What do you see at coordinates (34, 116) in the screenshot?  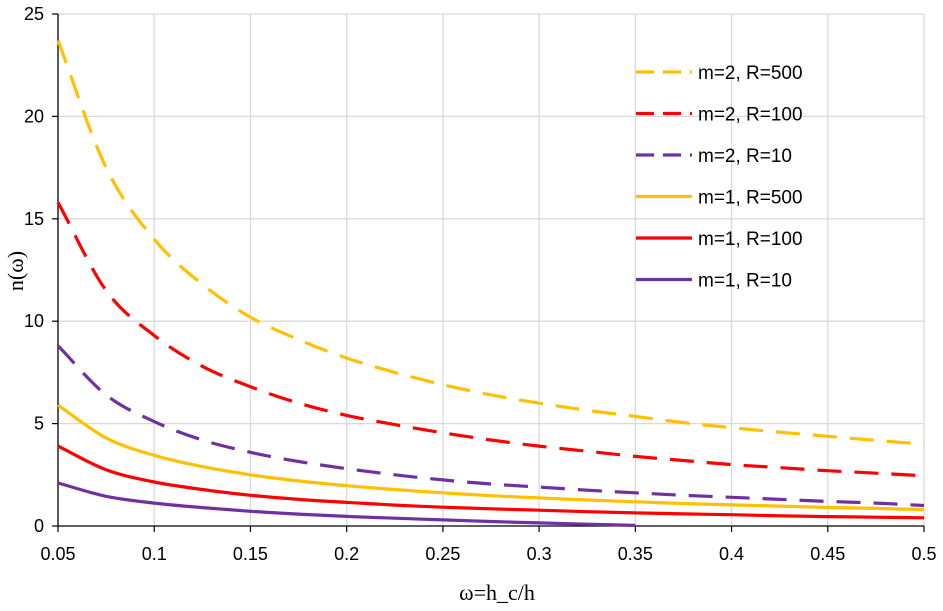 I see `y-tick-label: 20` at bounding box center [34, 116].